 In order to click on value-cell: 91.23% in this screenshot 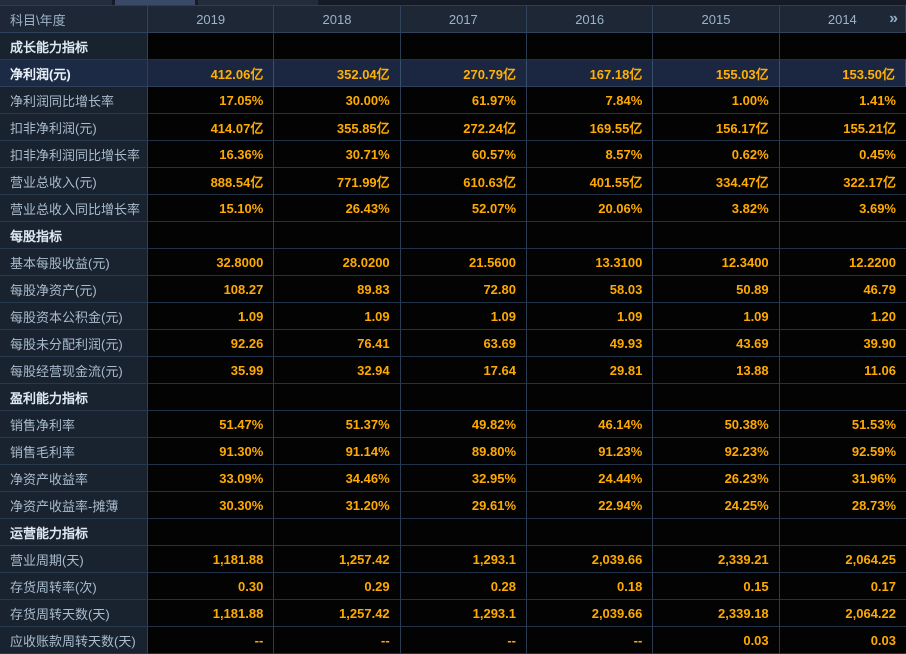, I will do `click(590, 451)`.